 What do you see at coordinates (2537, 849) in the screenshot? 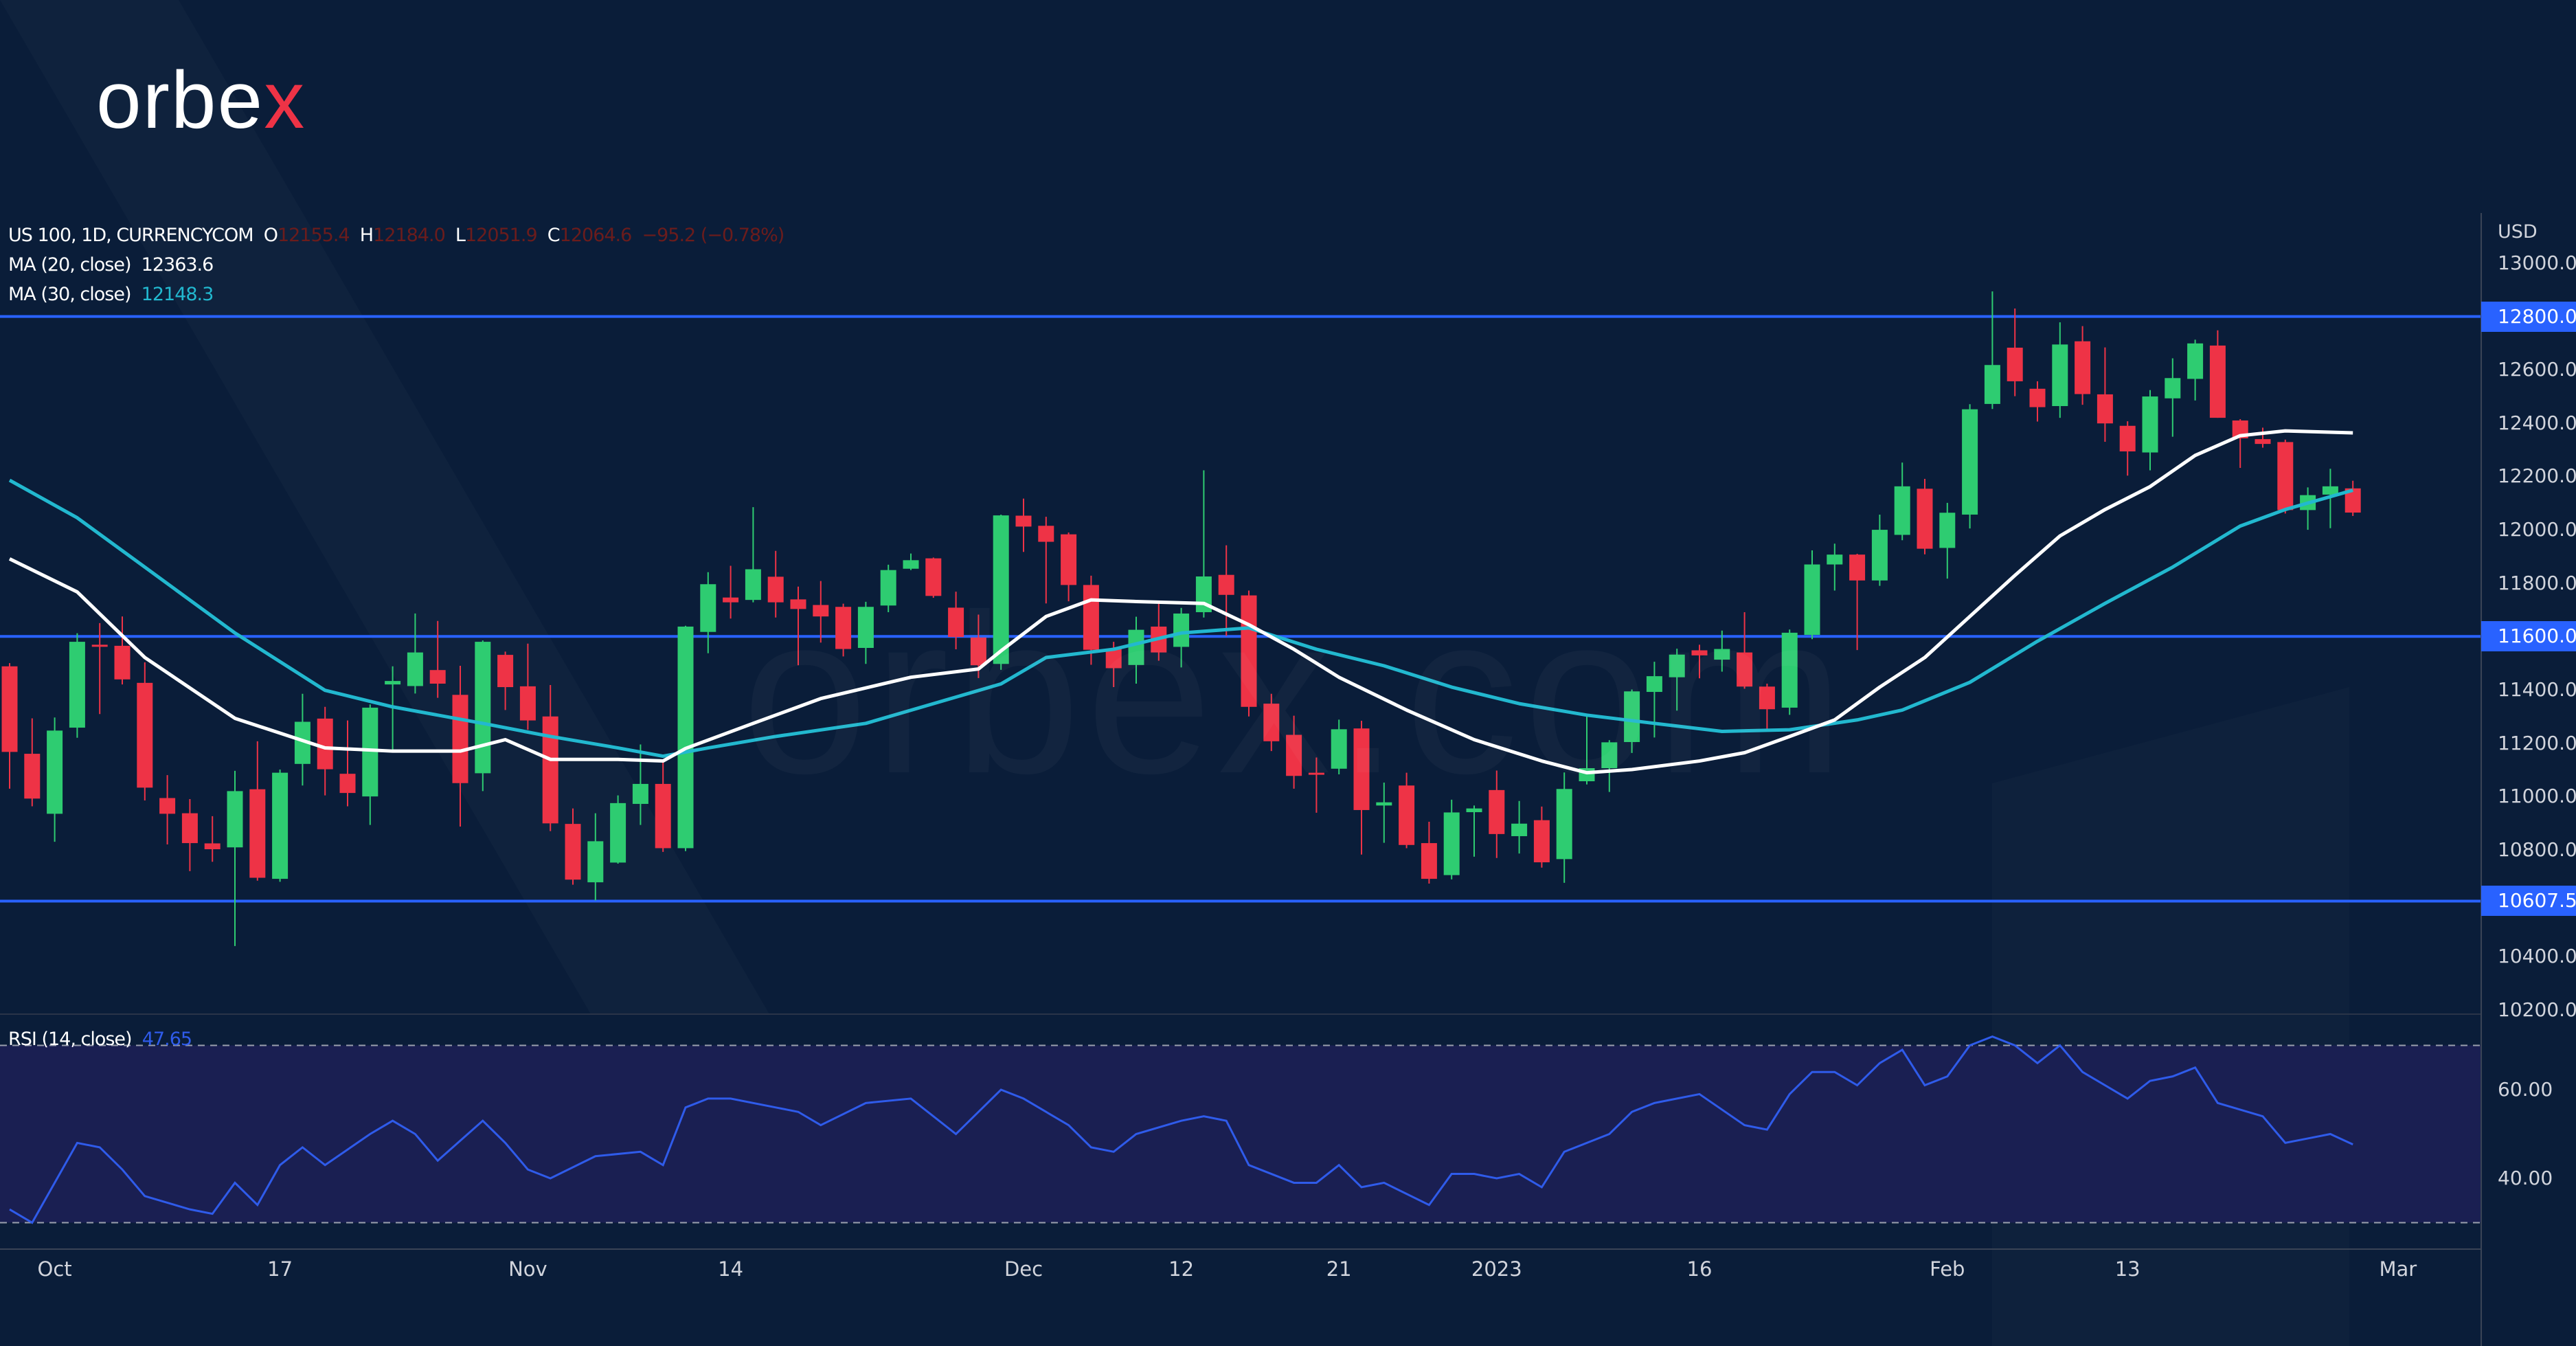
I see `price-tick-label: 10800.0` at bounding box center [2537, 849].